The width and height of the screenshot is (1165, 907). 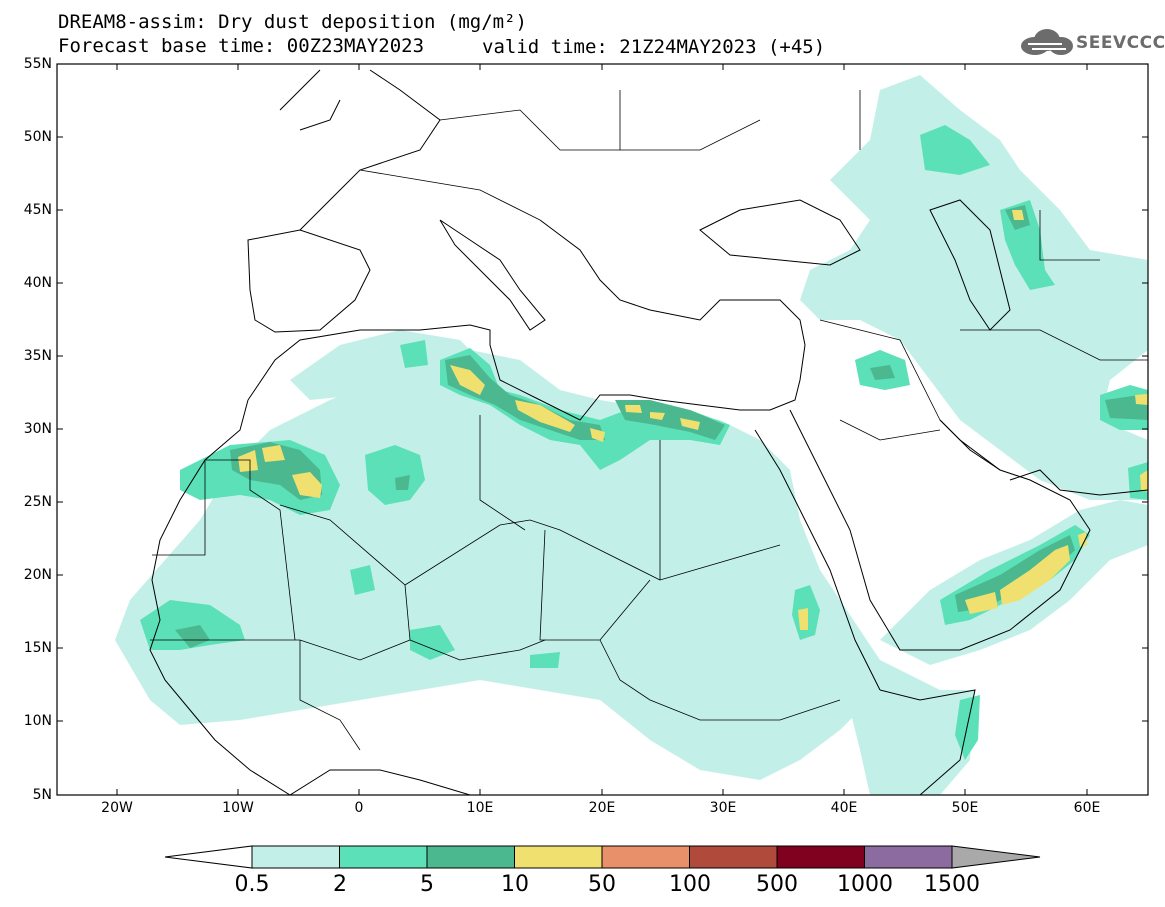 What do you see at coordinates (252, 884) in the screenshot?
I see `colorbar-label-0.5: 0.5` at bounding box center [252, 884].